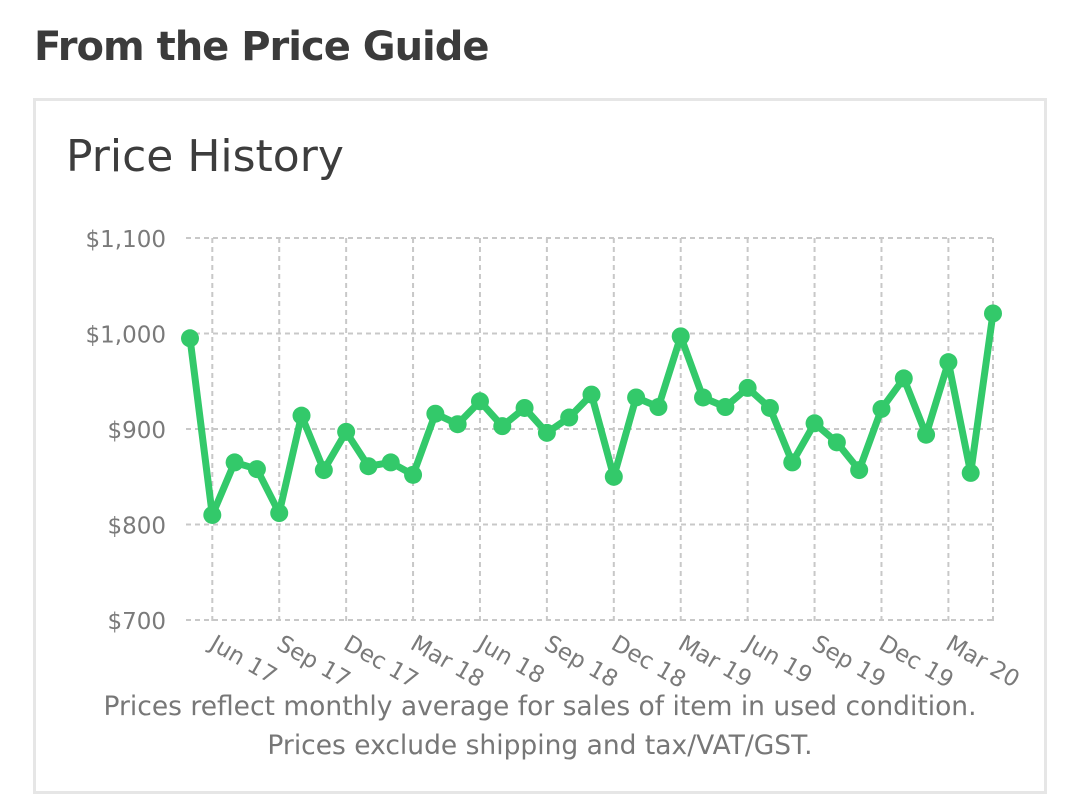 This screenshot has width=1080, height=806. I want to click on x-tick-label: Dec 18, so click(648, 662).